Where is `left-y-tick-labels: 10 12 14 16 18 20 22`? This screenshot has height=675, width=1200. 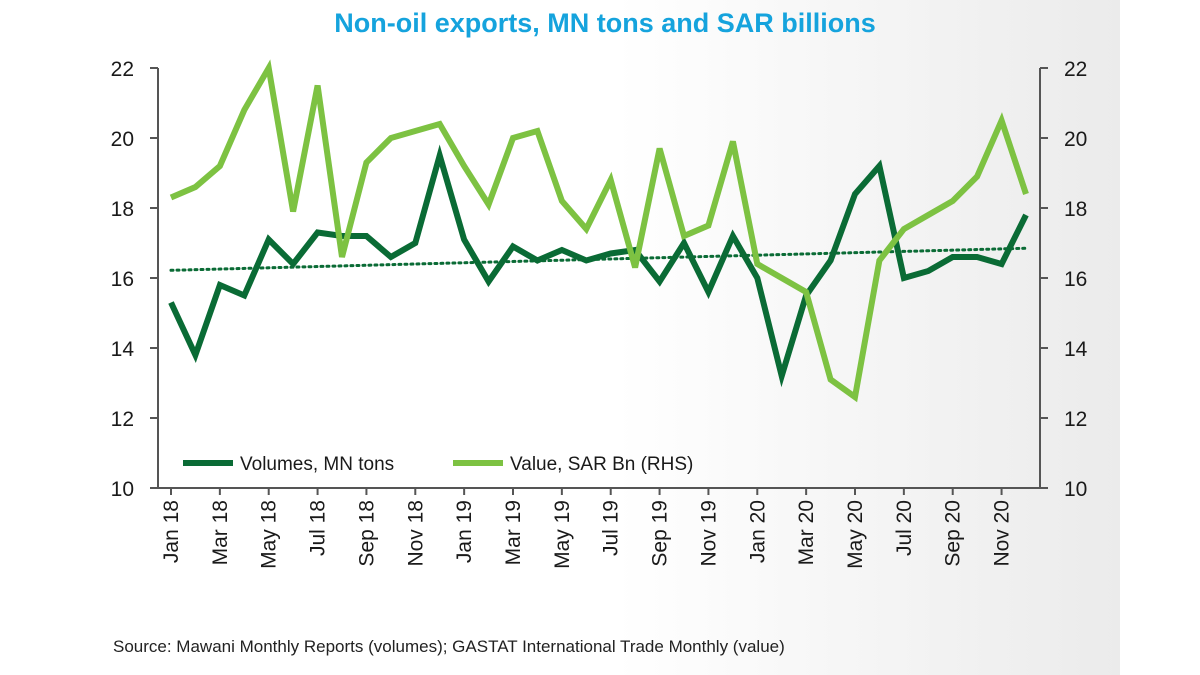 left-y-tick-labels: 10 12 14 16 18 20 22 is located at coordinates (134, 279).